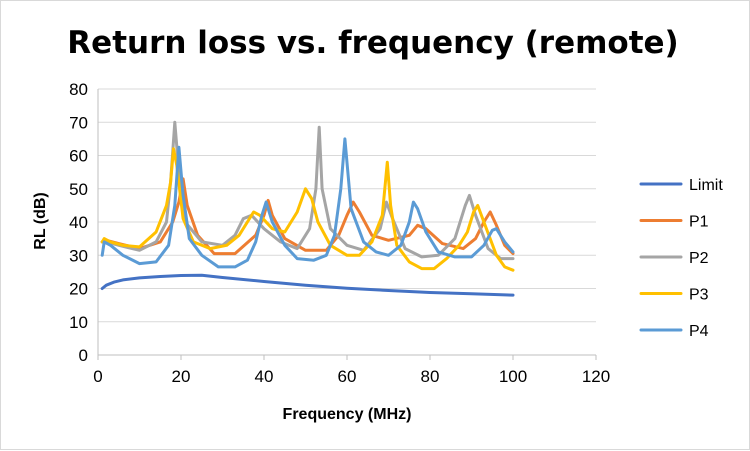  What do you see at coordinates (699, 295) in the screenshot?
I see `legend-label-p3: P3` at bounding box center [699, 295].